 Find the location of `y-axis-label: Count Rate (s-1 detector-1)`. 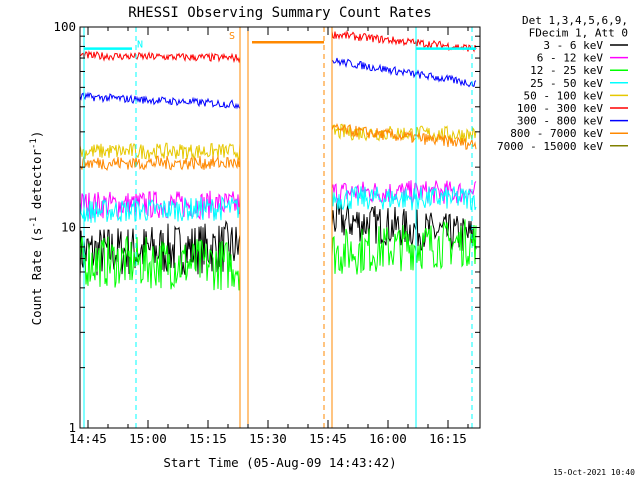

y-axis-label: Count Rate (s-1 detector-1) is located at coordinates (36, 228).